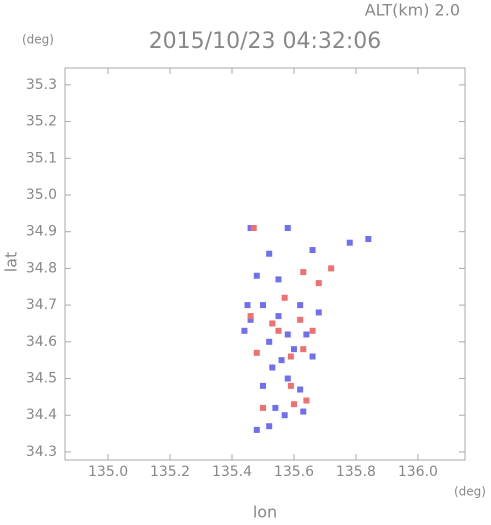  Describe the element at coordinates (41, 268) in the screenshot. I see `y-tick-label: 34.8` at that location.